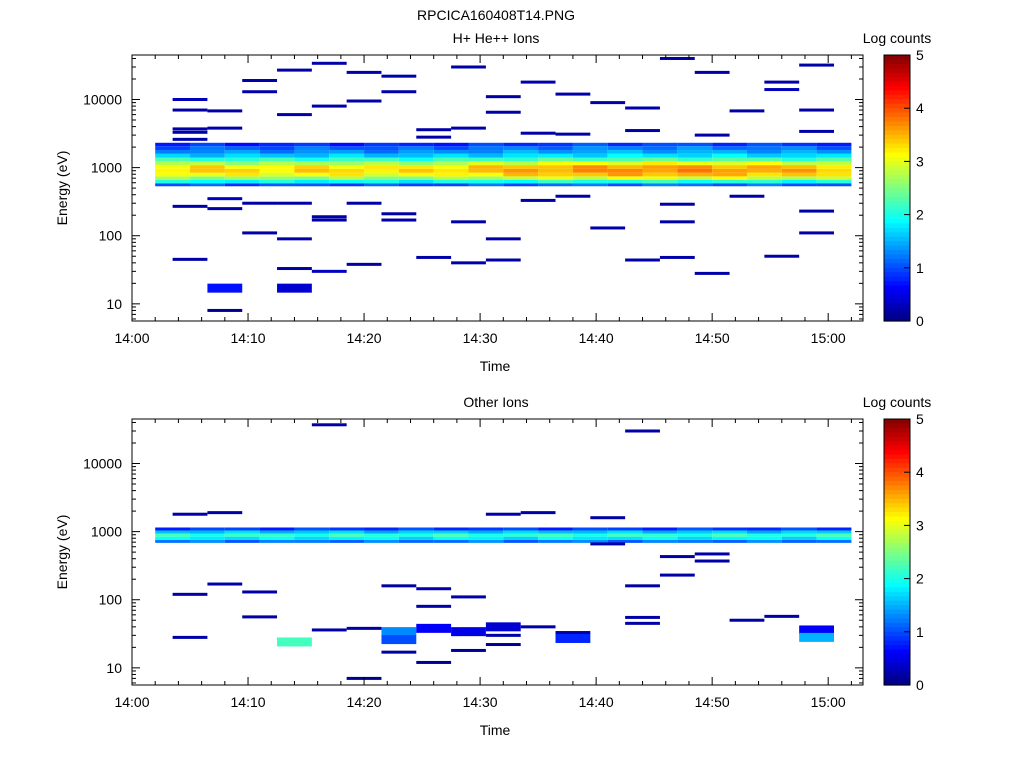 The width and height of the screenshot is (1024, 768). I want to click on y-tick-label: 10000, so click(102, 463).